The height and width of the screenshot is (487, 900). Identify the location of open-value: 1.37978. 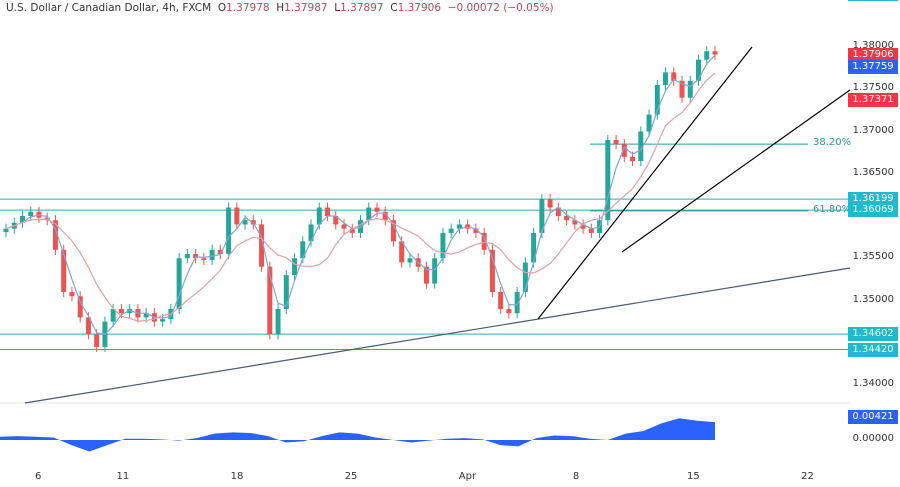
(248, 8).